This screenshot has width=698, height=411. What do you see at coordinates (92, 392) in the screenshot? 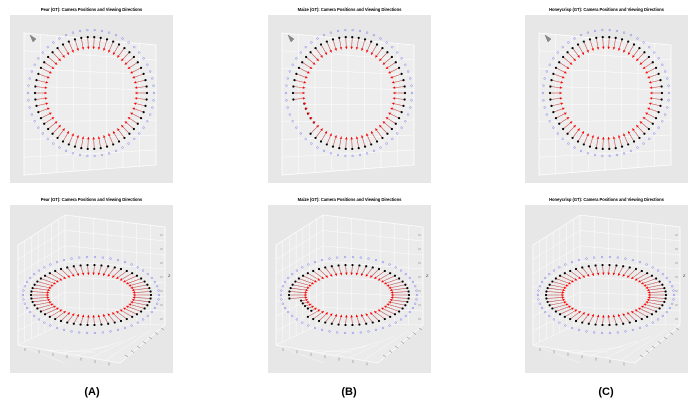
I see `label-a: (A)` at bounding box center [92, 392].